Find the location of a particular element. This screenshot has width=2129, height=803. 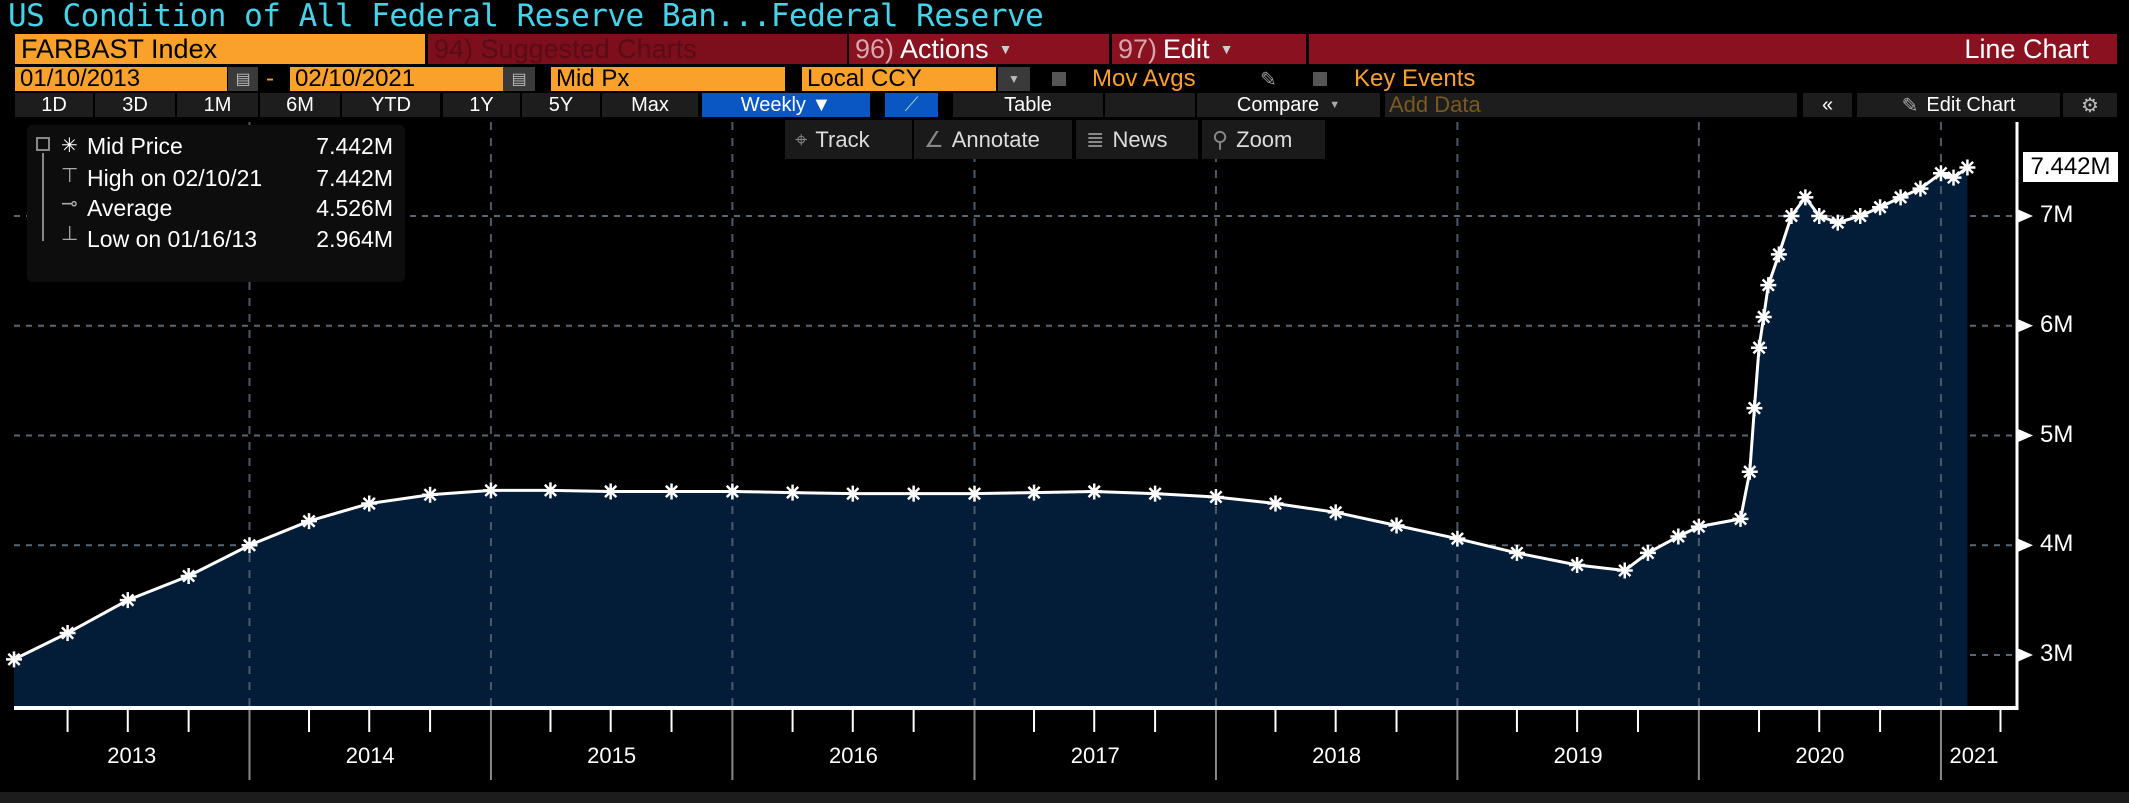

range-1m: 1M is located at coordinates (217, 105).